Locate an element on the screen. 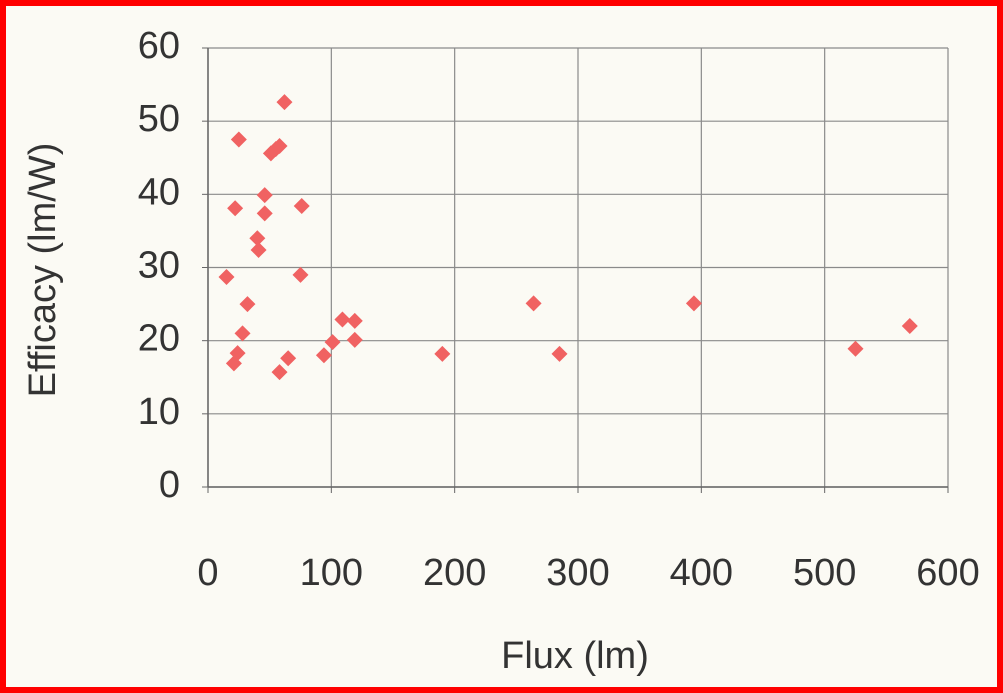  y-tick-label: 0 is located at coordinates (169, 485).